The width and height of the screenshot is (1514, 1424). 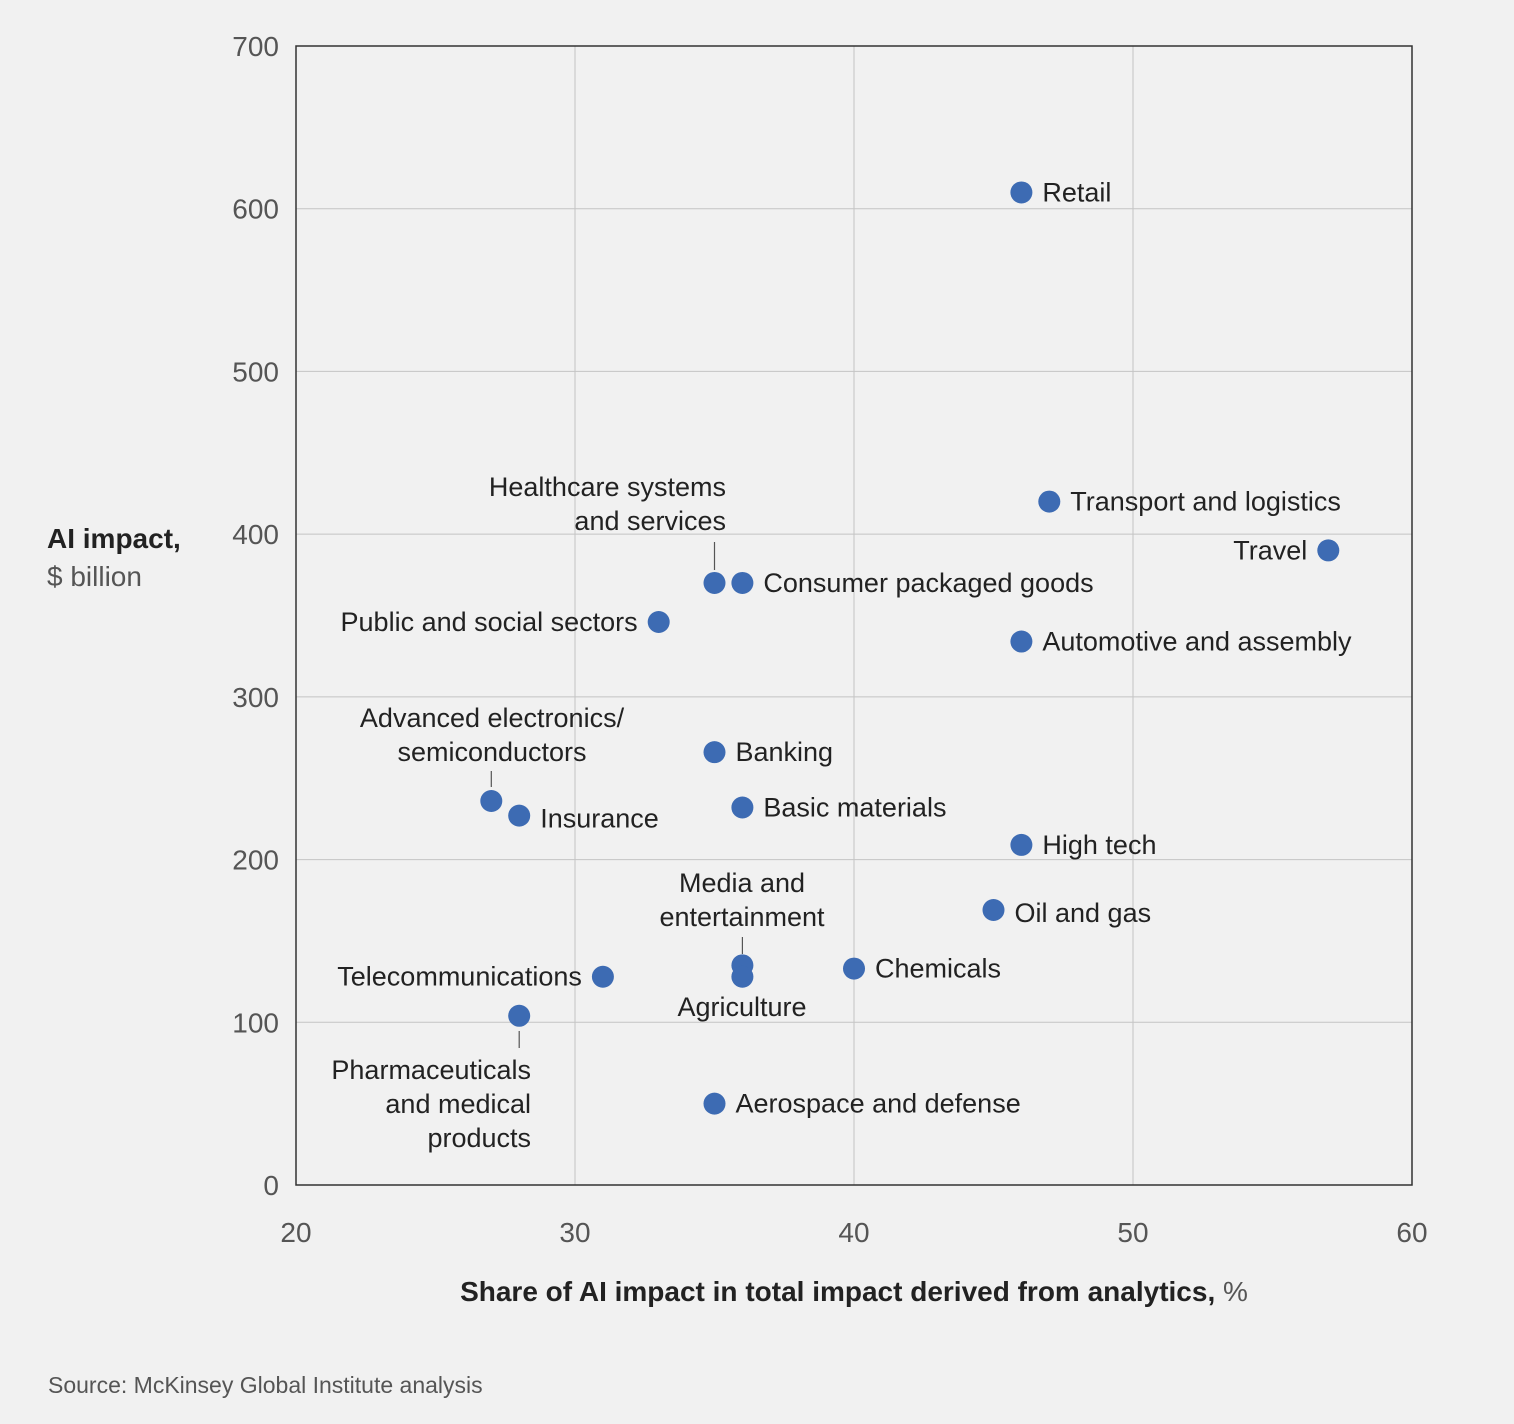 What do you see at coordinates (599, 819) in the screenshot?
I see `point-label: Insurance` at bounding box center [599, 819].